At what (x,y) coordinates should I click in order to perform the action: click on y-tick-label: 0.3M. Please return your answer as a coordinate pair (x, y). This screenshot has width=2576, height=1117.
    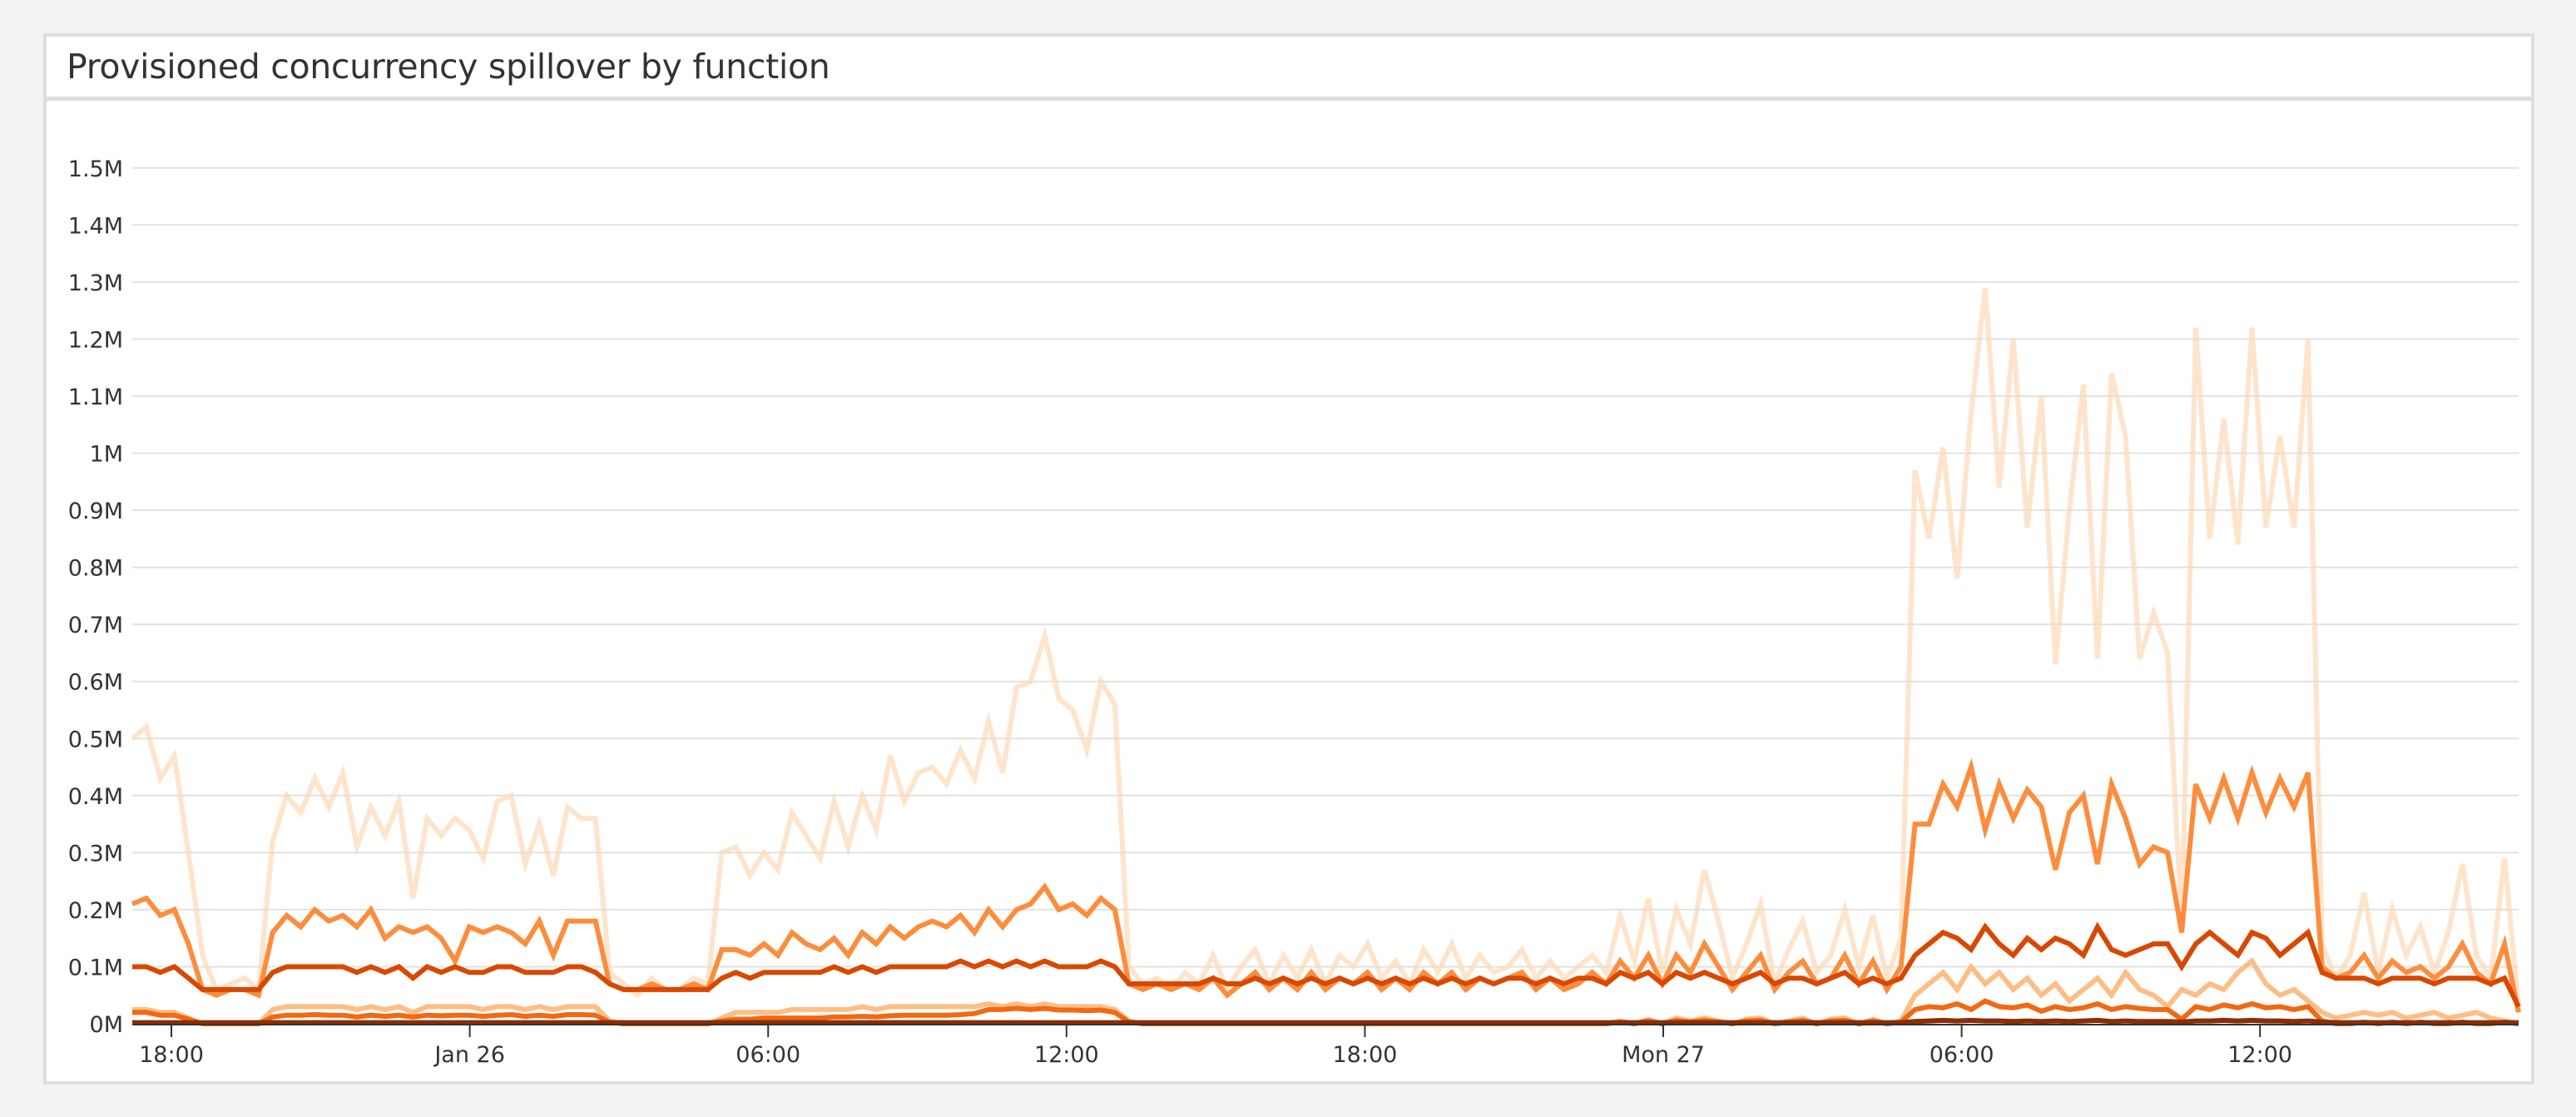
    Looking at the image, I should click on (96, 853).